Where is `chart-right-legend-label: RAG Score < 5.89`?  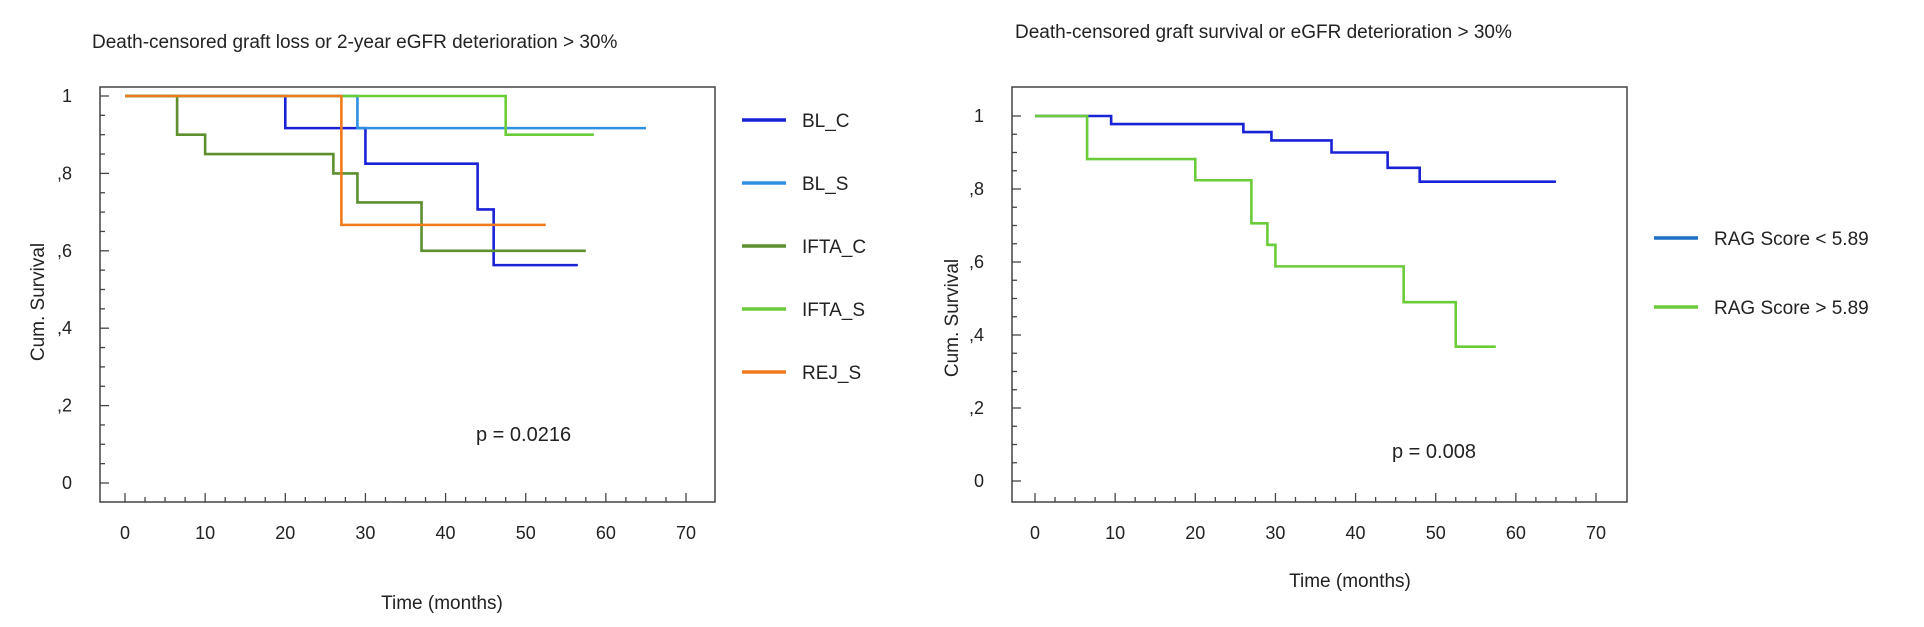
chart-right-legend-label: RAG Score < 5.89 is located at coordinates (1791, 239).